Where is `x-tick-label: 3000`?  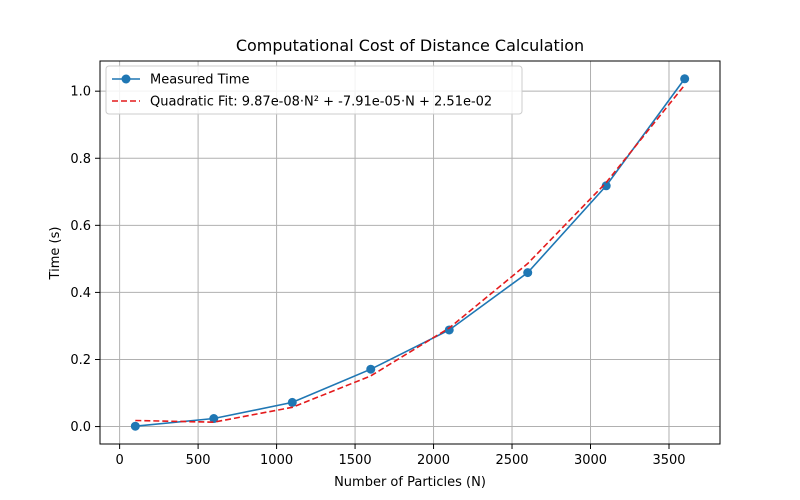
x-tick-label: 3000 is located at coordinates (590, 460).